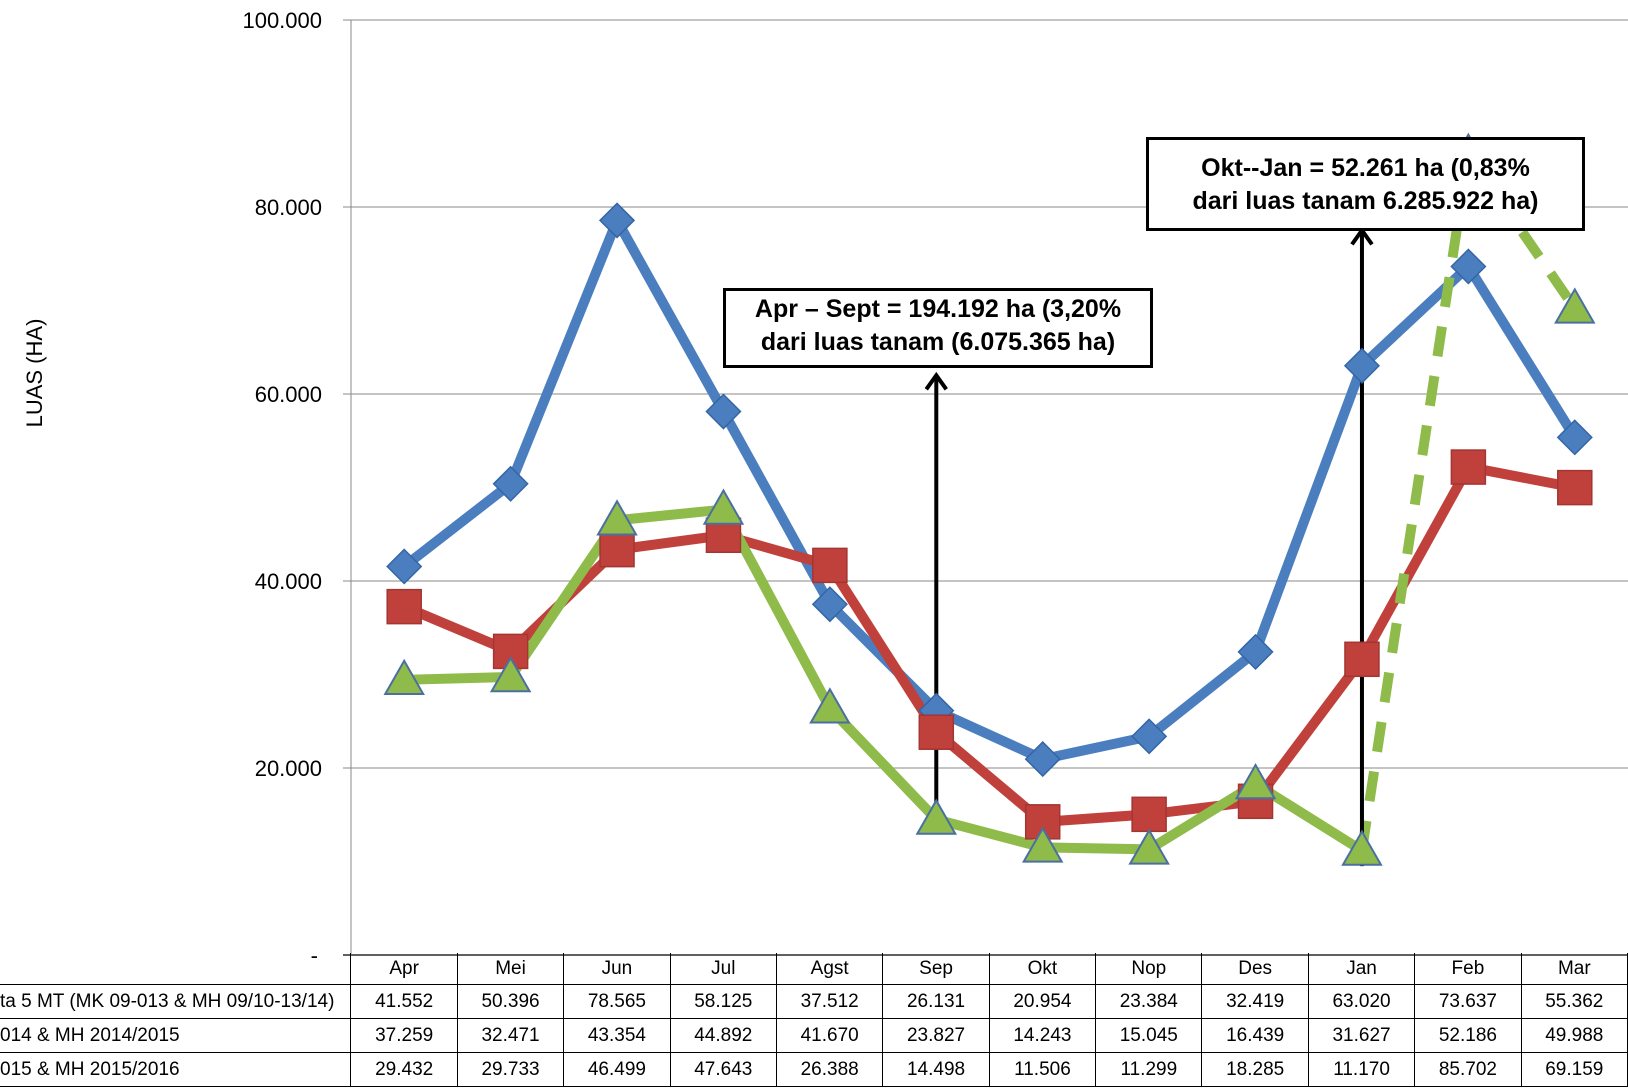  Describe the element at coordinates (288, 768) in the screenshot. I see `y-tick-label: 20.000` at that location.